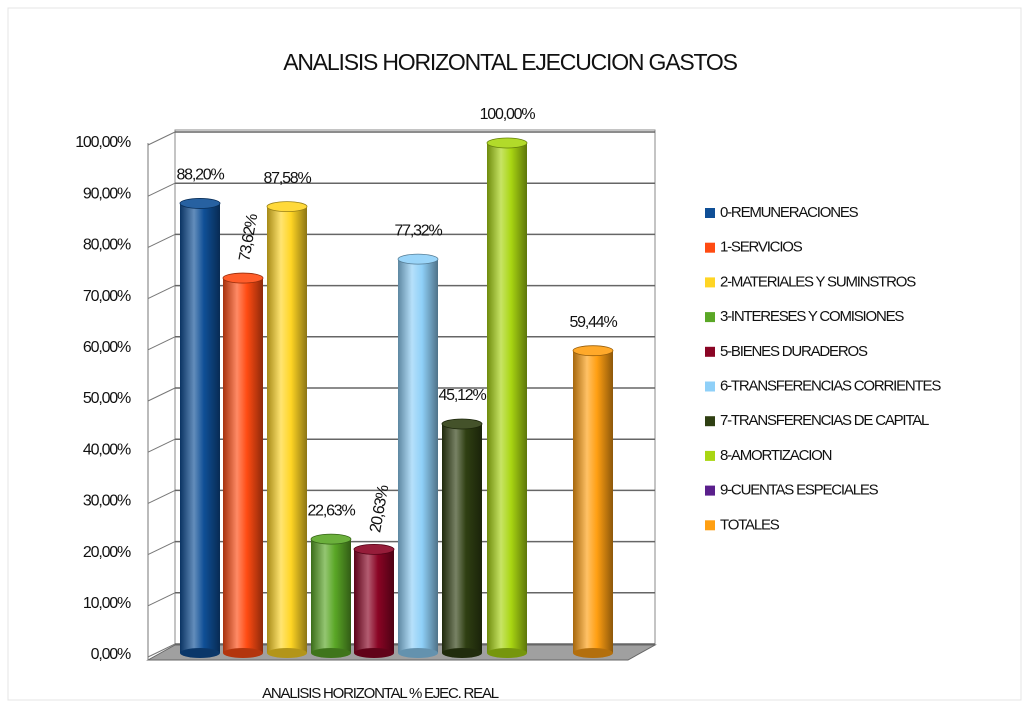 Image resolution: width=1029 pixels, height=708 pixels. I want to click on data-label: 87,58%, so click(287, 178).